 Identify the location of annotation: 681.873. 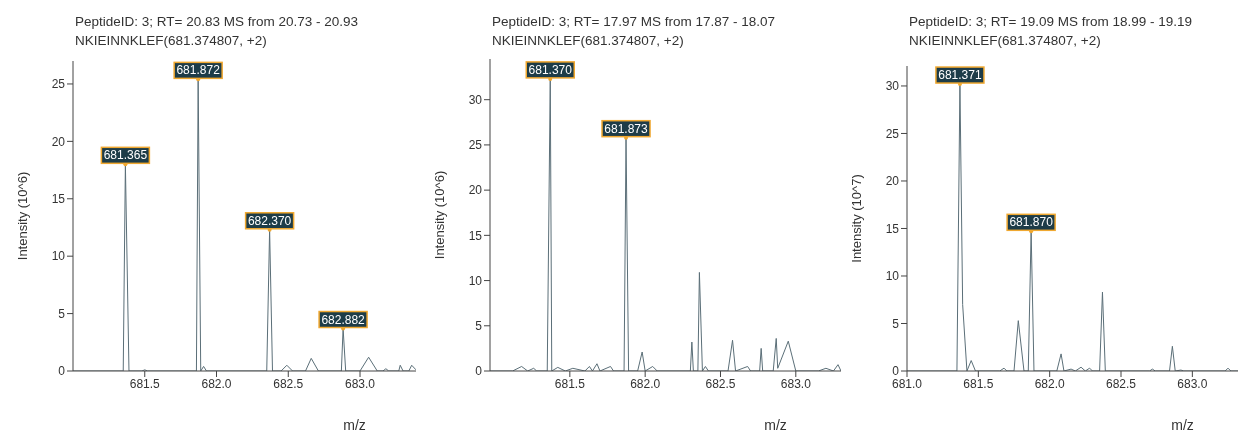
(626, 128).